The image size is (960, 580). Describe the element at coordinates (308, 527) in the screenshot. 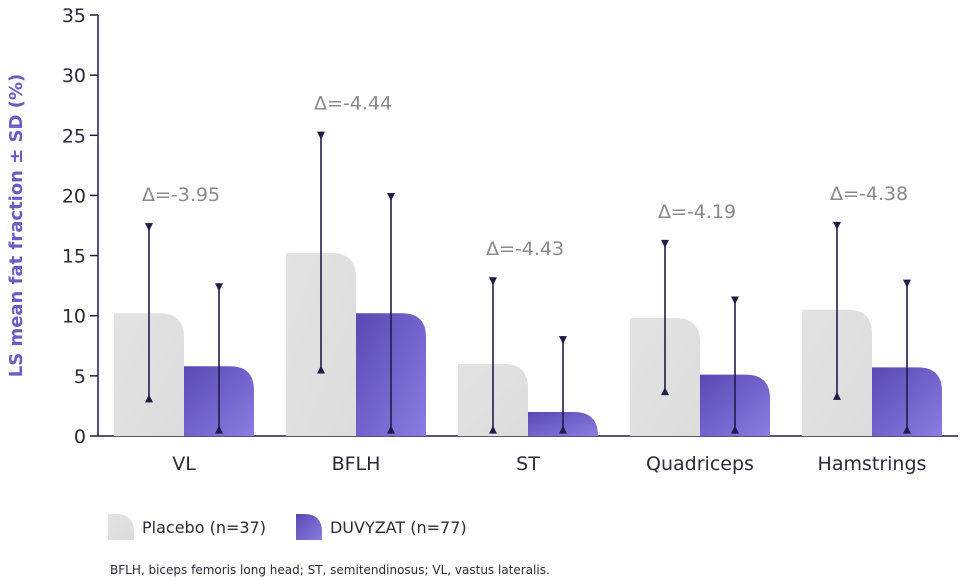

I see `legend-swatch-duvyzat` at that location.